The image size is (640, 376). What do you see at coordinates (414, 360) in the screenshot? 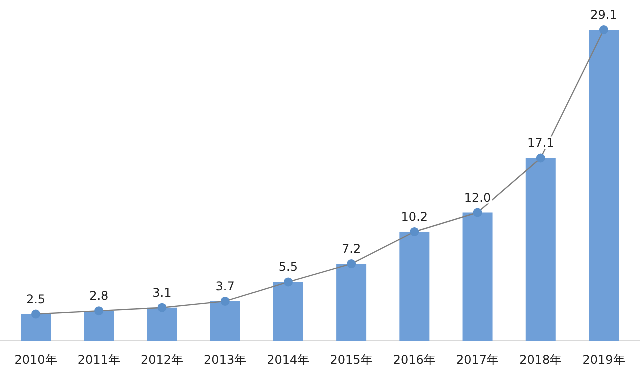
I see `x-tick-label: 2016年` at bounding box center [414, 360].